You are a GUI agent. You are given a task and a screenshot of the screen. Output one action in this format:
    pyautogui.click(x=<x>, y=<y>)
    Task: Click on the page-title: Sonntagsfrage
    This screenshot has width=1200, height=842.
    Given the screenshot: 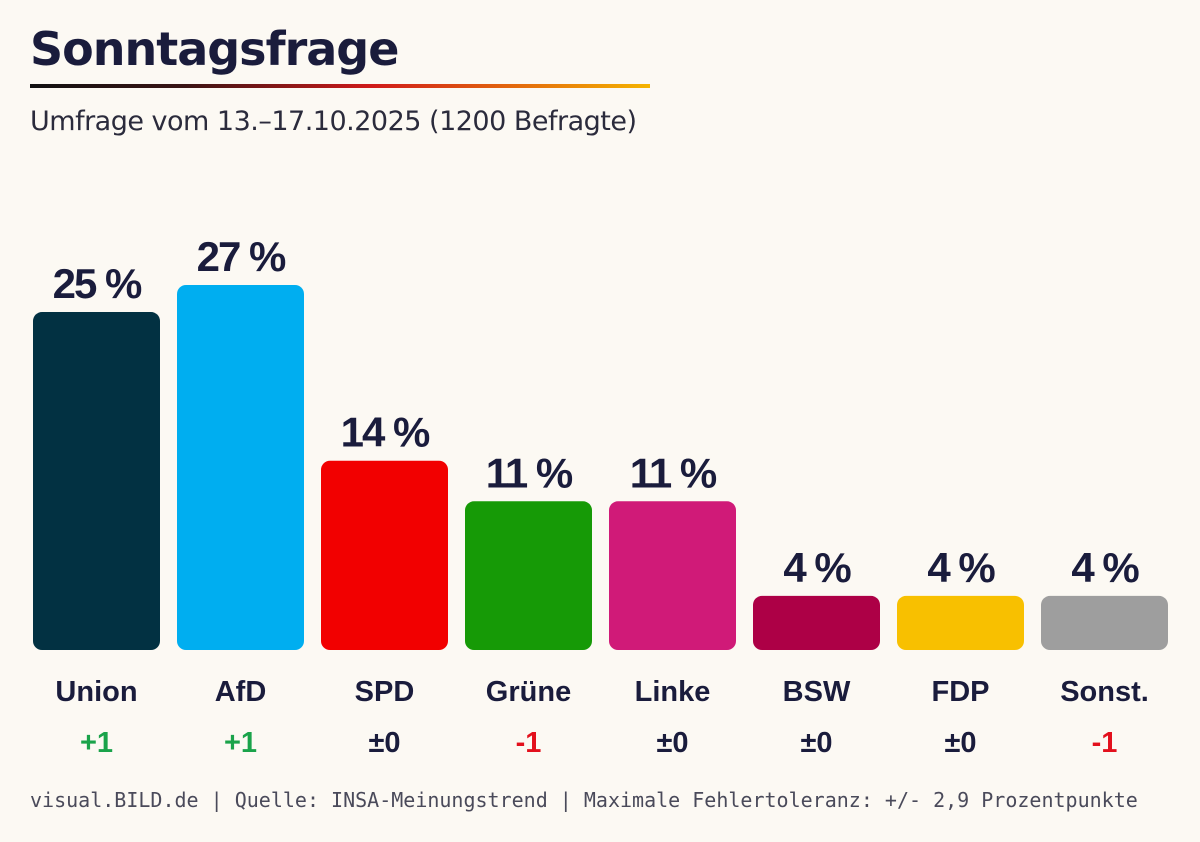 What is the action you would take?
    pyautogui.click(x=214, y=49)
    